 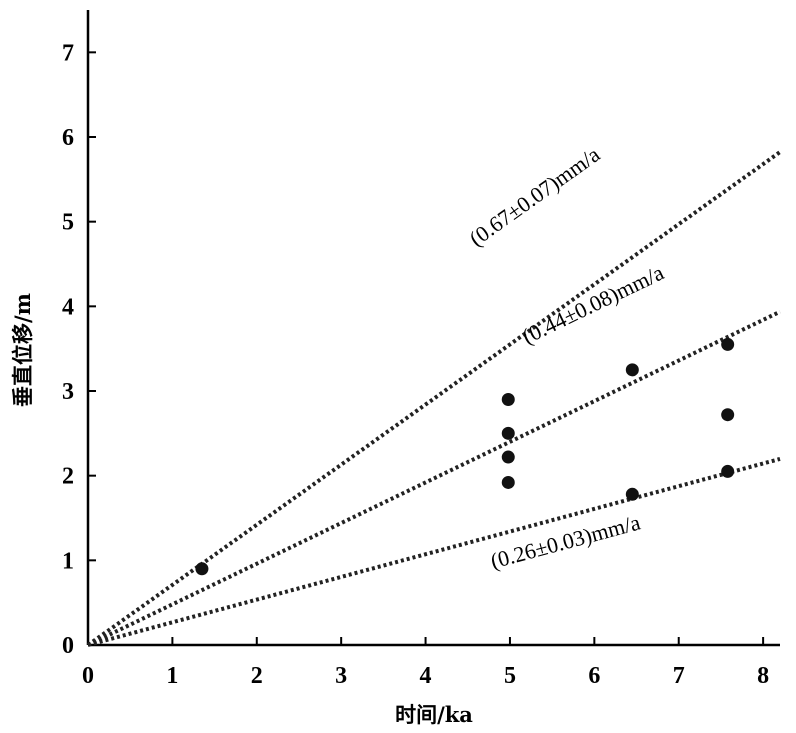 I want to click on y-axis-label: 垂直位移/m, so click(x=22, y=350).